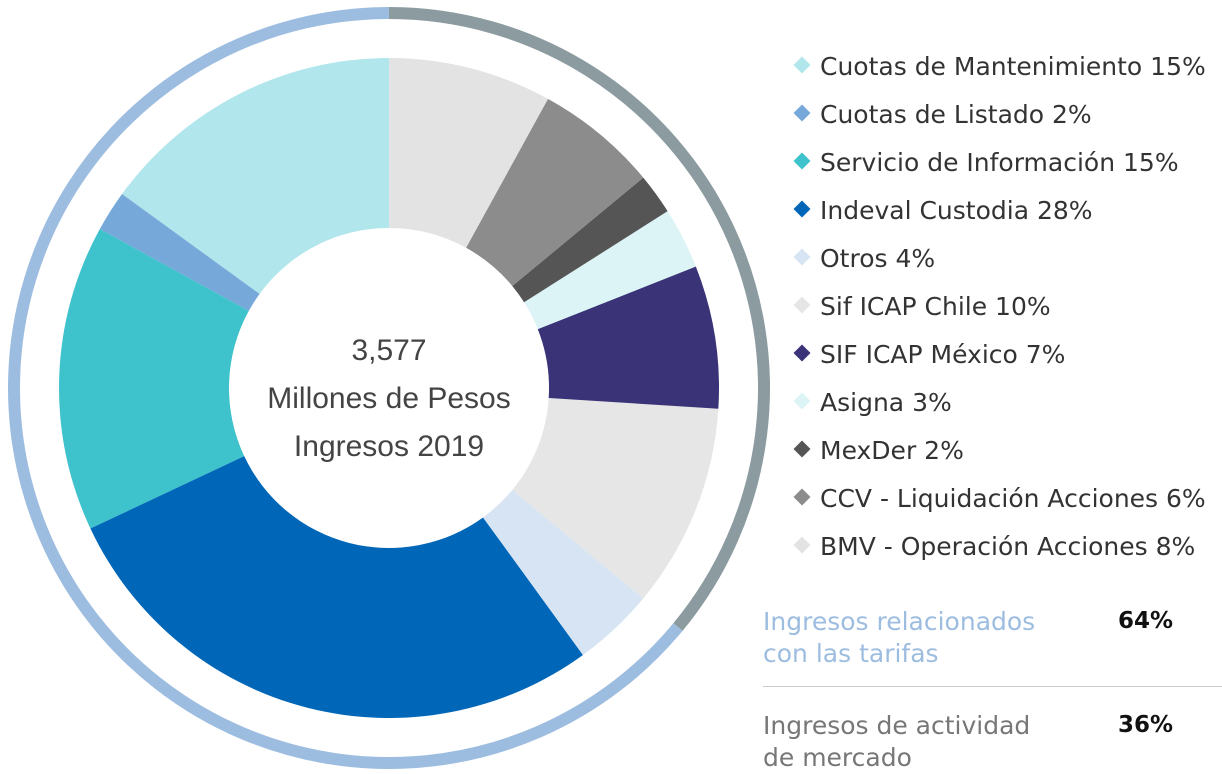 This screenshot has width=1222, height=774. What do you see at coordinates (868, 450) in the screenshot?
I see `legend-label: MexDer` at bounding box center [868, 450].